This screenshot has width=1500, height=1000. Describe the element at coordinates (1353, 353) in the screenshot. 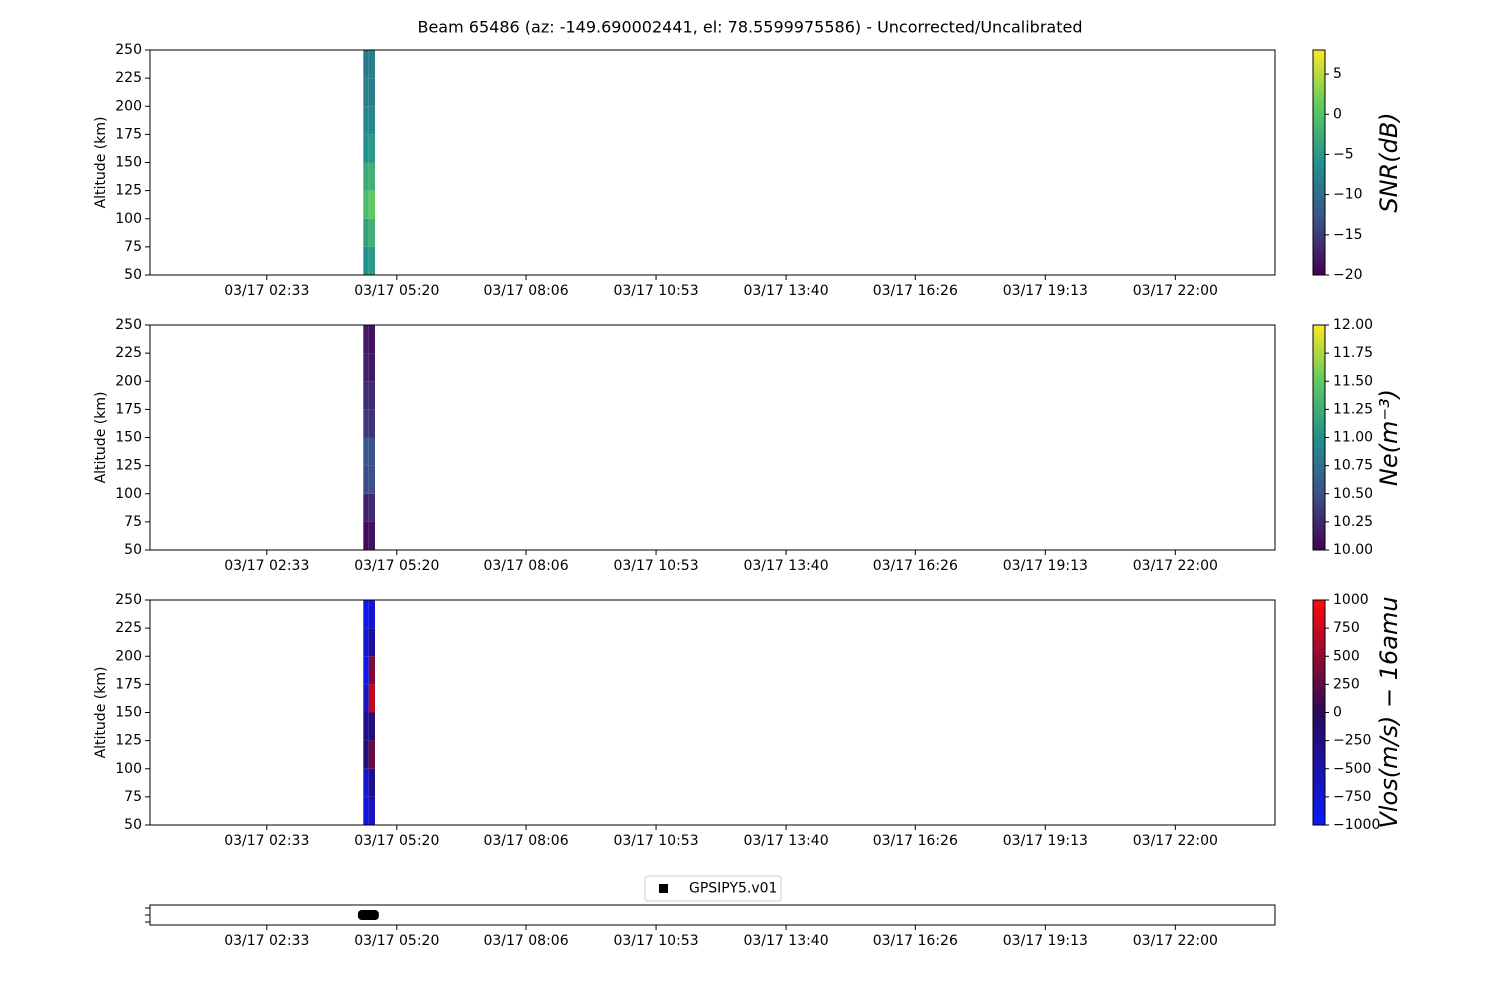

I see `colorbar-tick-label: 11.75` at that location.